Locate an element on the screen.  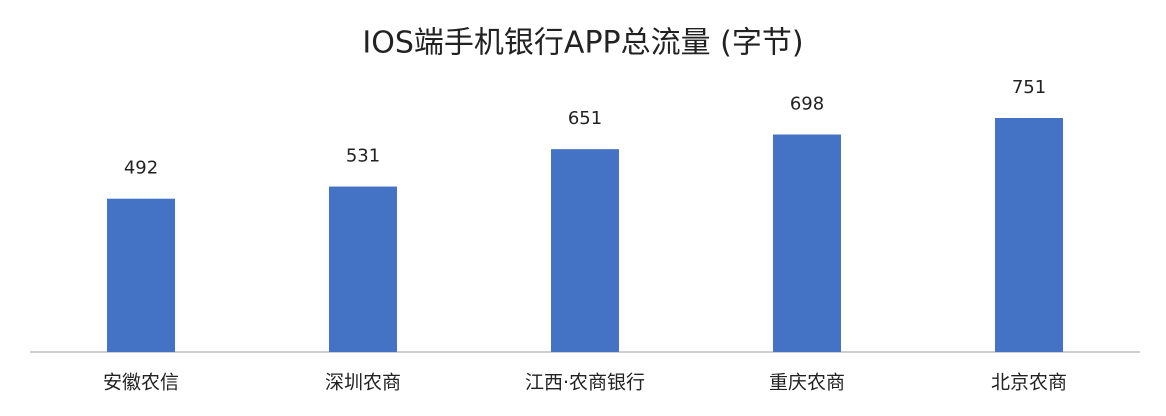
value-label: 531 is located at coordinates (363, 156).